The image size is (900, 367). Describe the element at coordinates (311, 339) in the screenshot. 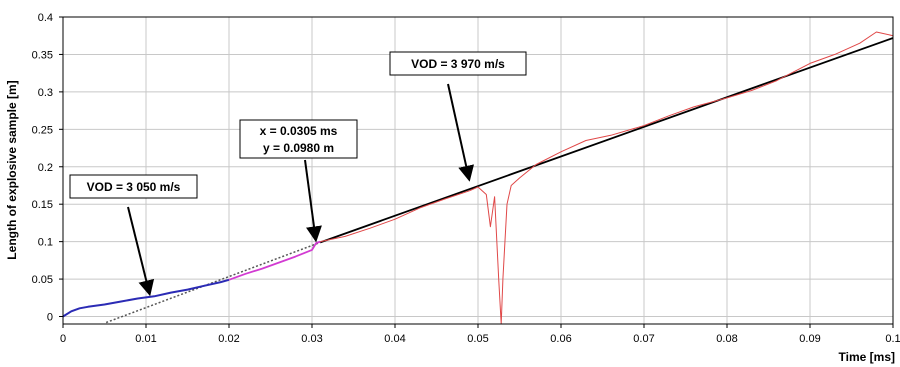

I see `x-tick-label: 0.03` at that location.